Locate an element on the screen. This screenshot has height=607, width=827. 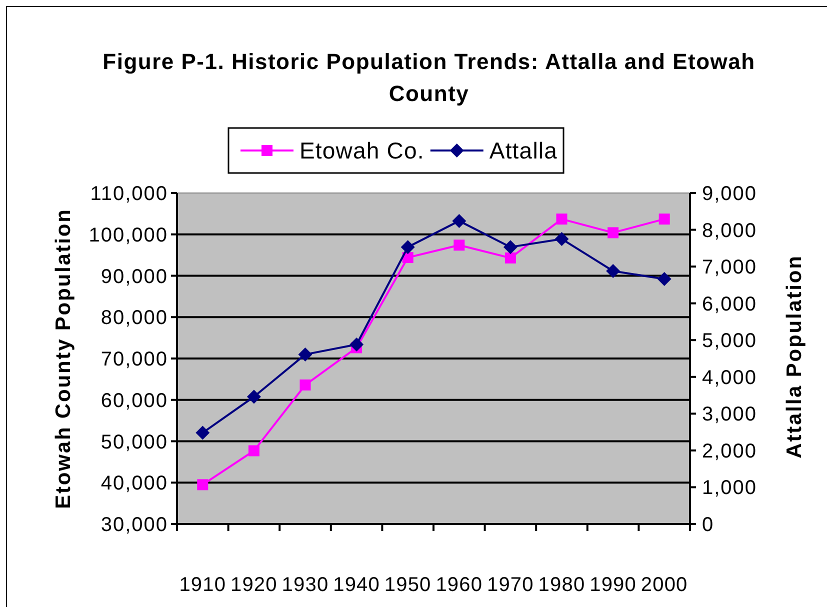
x-tick-label: 1960 is located at coordinates (459, 585).